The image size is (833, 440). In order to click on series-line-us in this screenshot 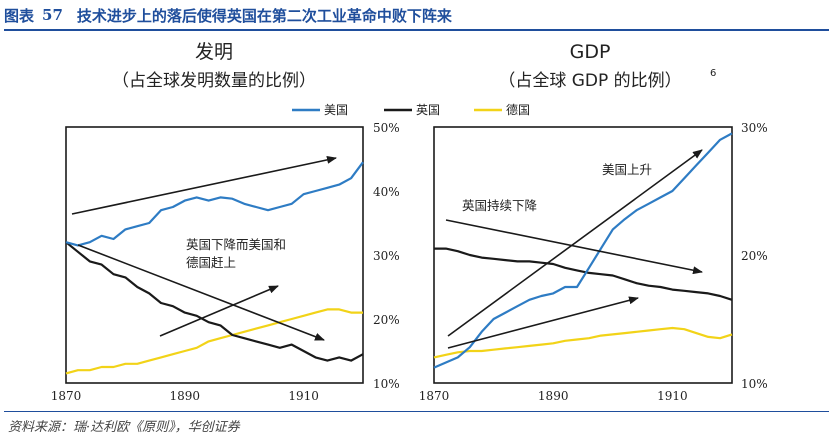, I will do `click(214, 204)`.